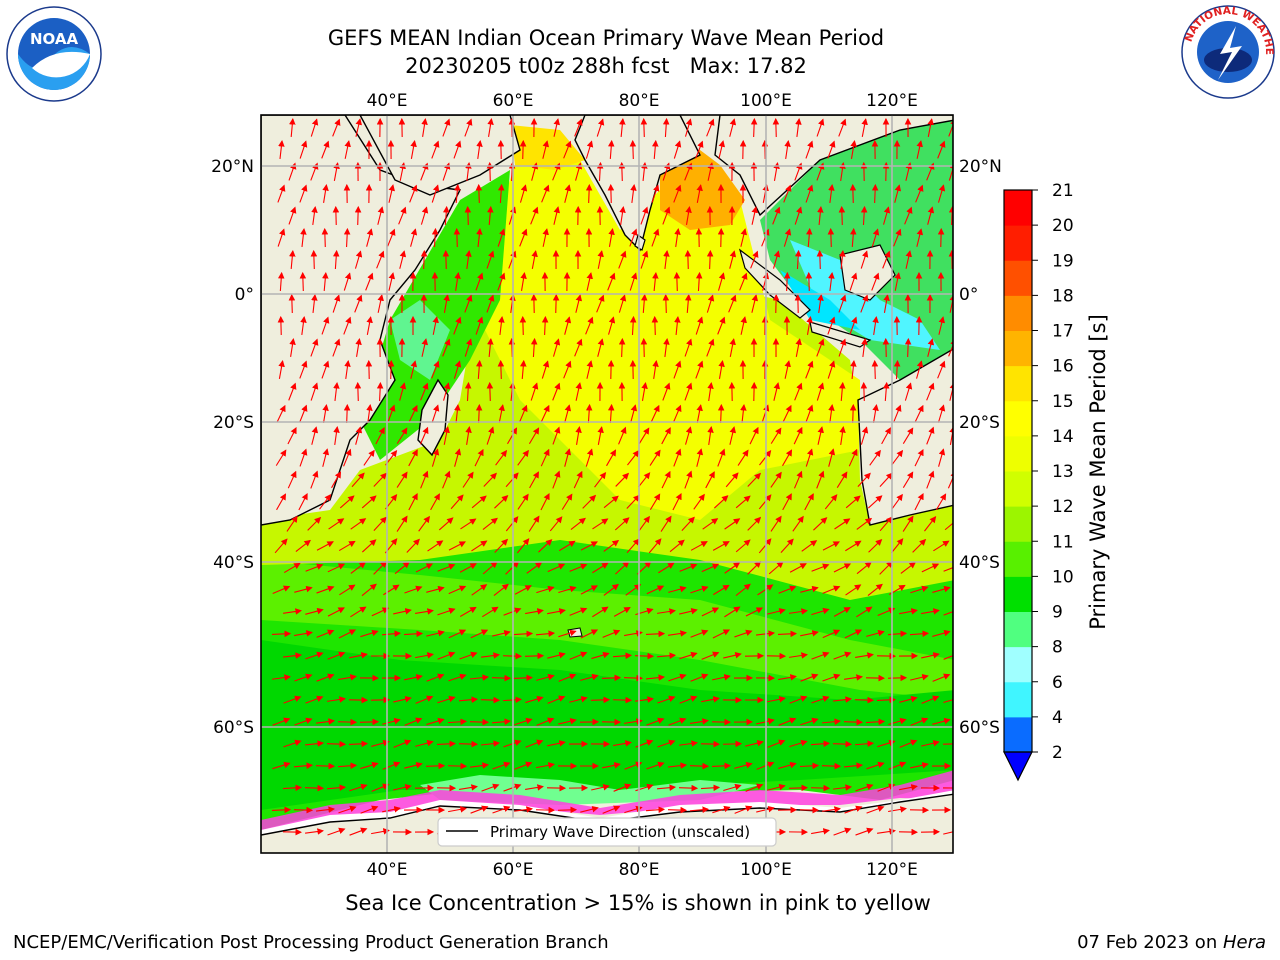  What do you see at coordinates (639, 101) in the screenshot?
I see `lon-label-top: 80°E` at bounding box center [639, 101].